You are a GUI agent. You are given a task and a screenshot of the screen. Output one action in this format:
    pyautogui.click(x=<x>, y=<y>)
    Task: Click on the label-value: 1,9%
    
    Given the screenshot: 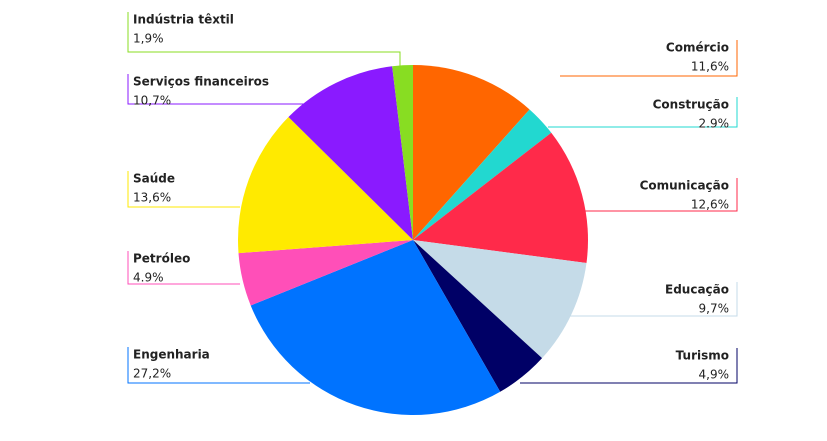 What is the action you would take?
    pyautogui.click(x=148, y=39)
    